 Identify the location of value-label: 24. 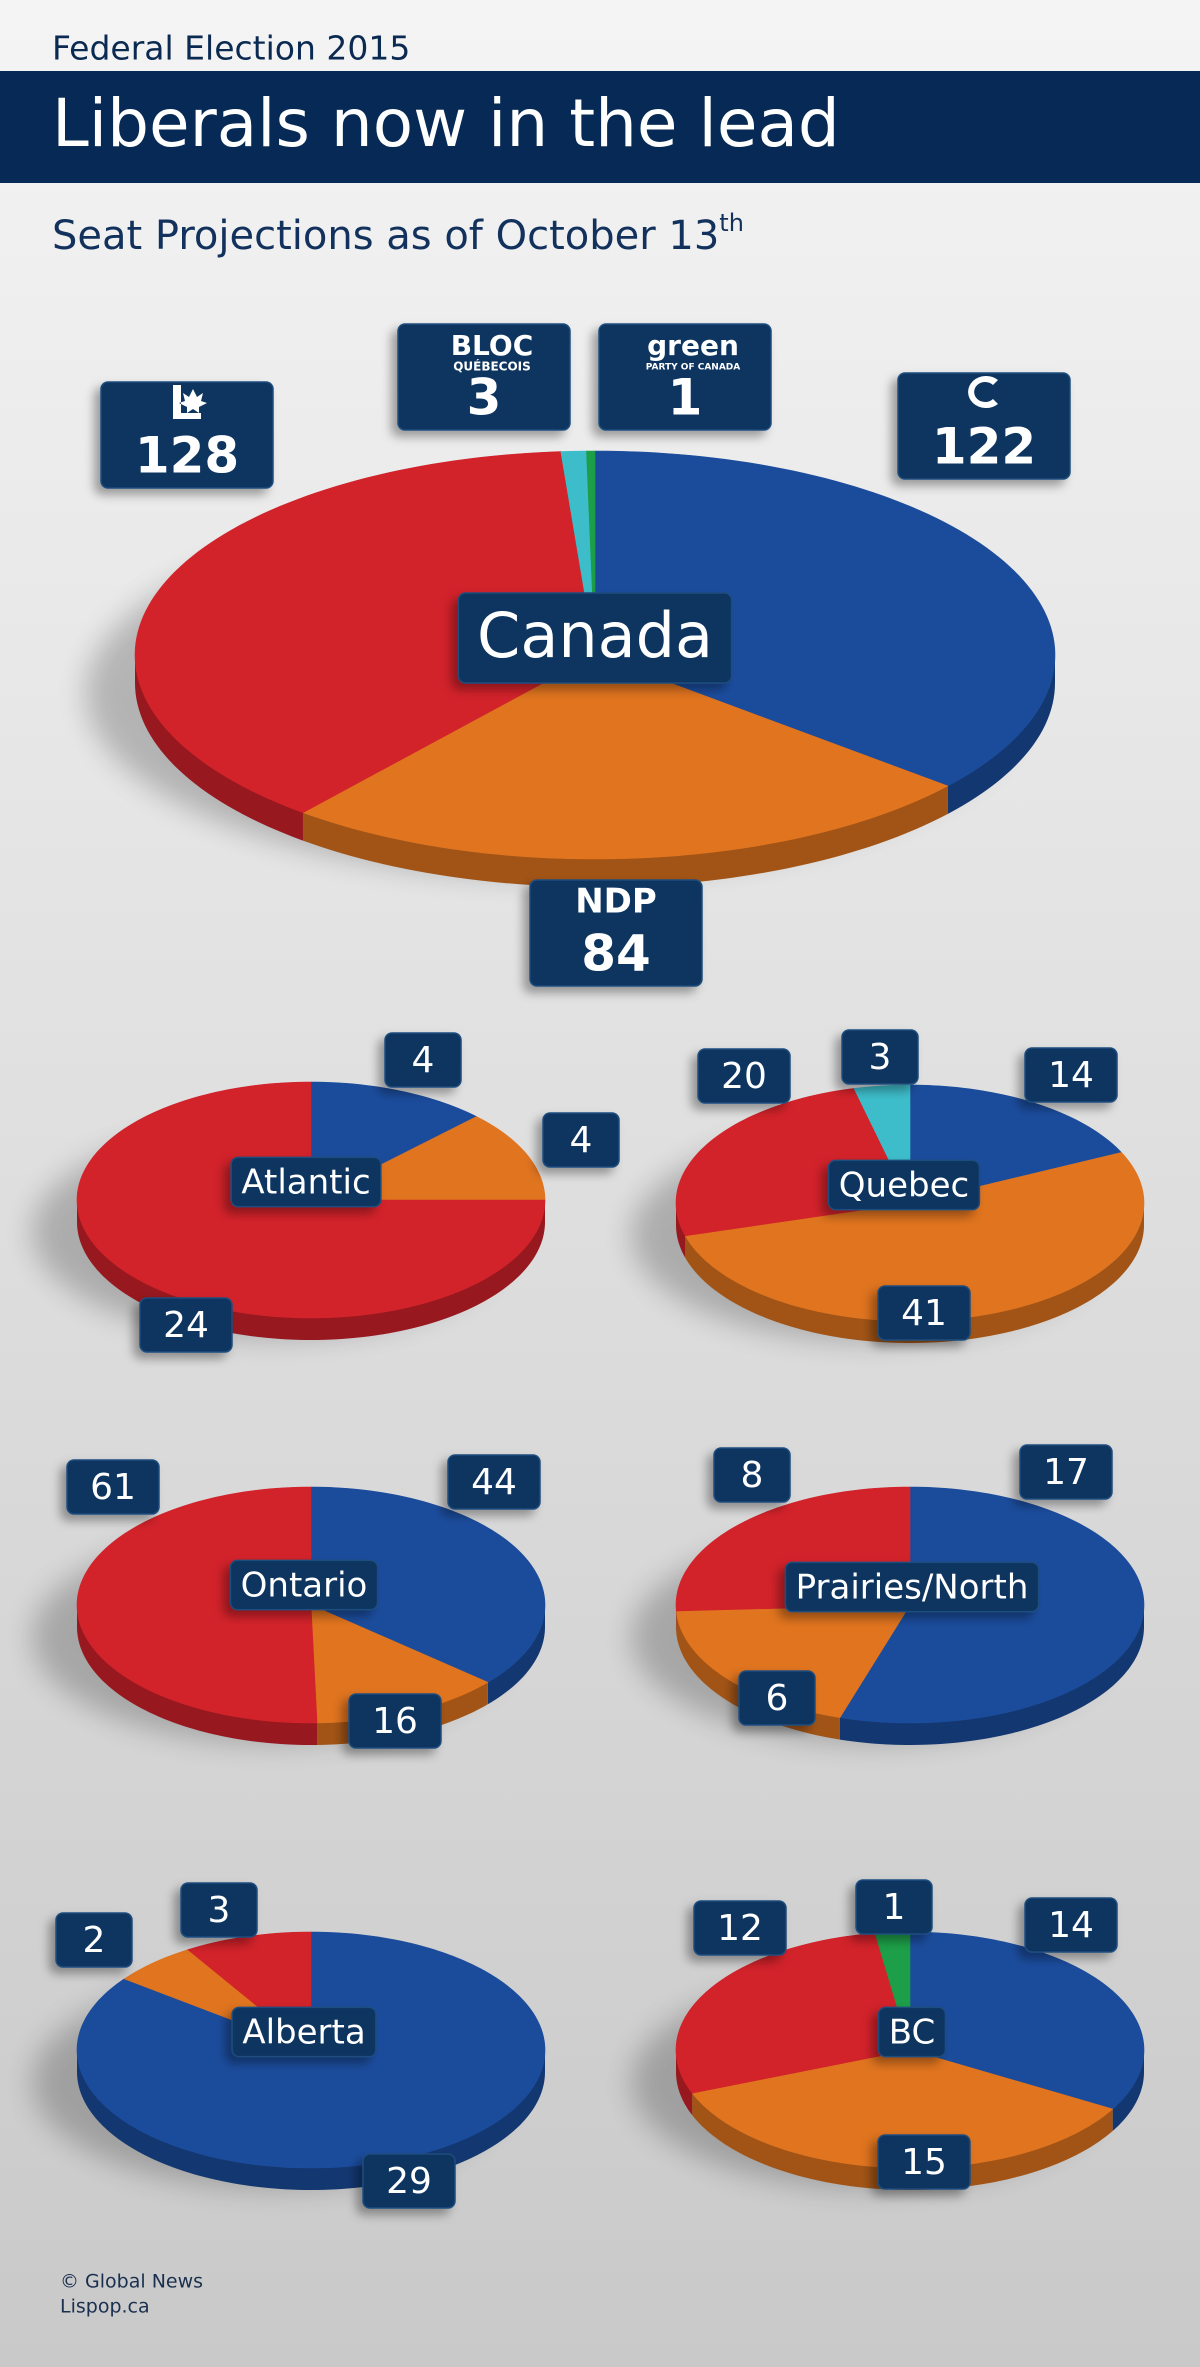
(186, 1325).